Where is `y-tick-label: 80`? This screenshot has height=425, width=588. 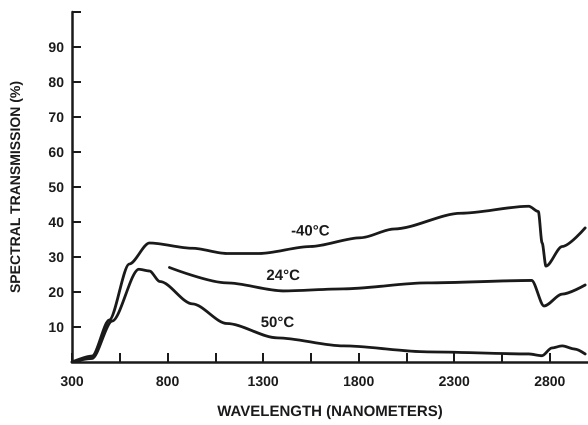 y-tick-label: 80 is located at coordinates (56, 82).